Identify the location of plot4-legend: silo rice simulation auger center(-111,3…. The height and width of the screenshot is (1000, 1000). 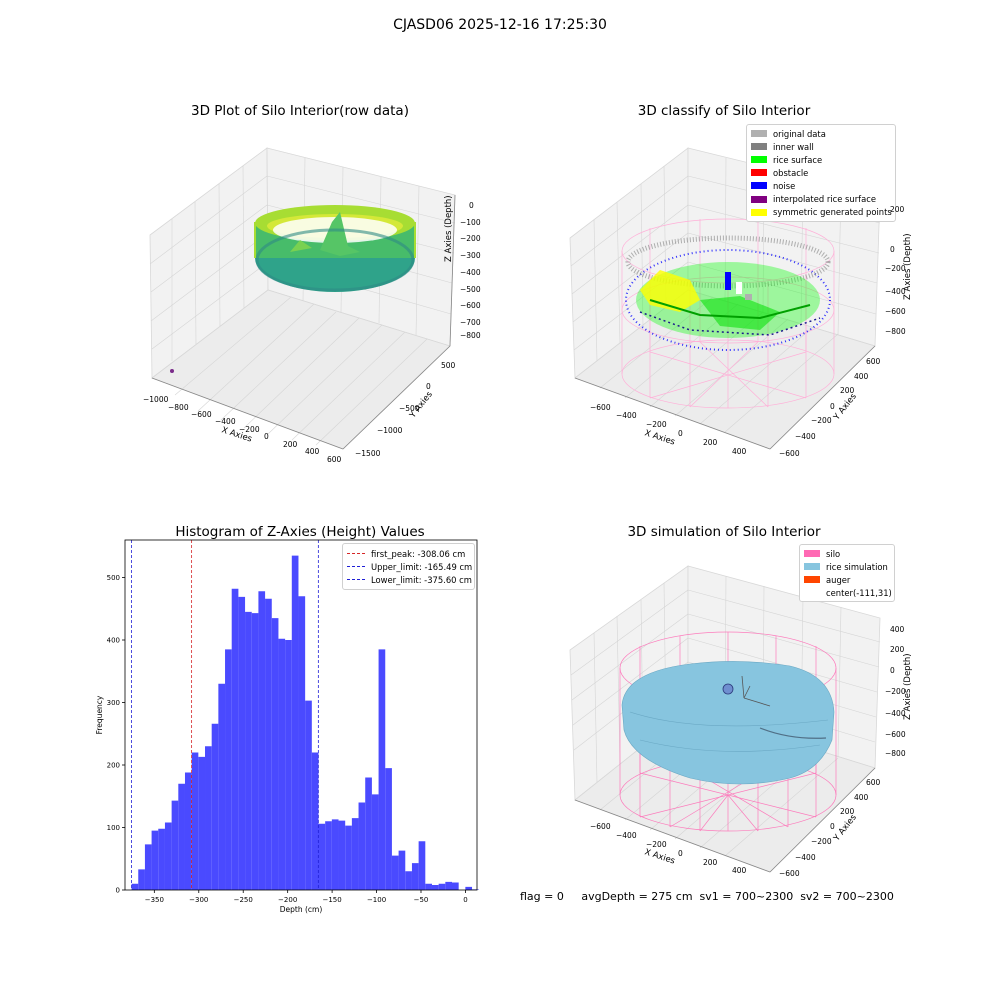
(847, 573).